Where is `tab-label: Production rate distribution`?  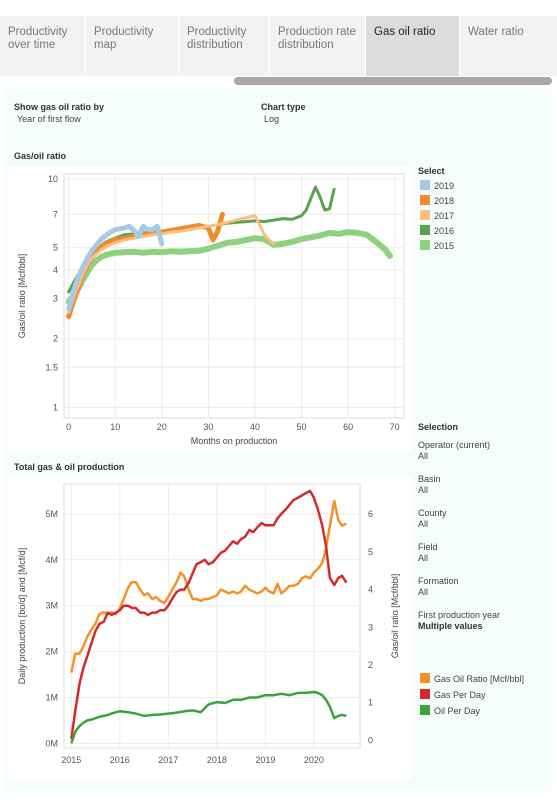 tab-label: Production rate distribution is located at coordinates (317, 38).